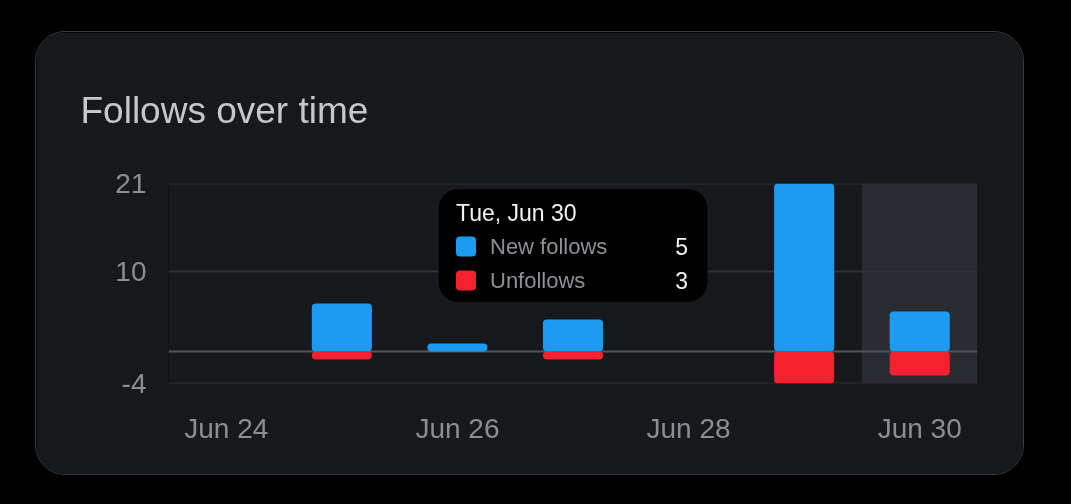 The image size is (1071, 504). I want to click on y-tick-label: 21, so click(131, 183).